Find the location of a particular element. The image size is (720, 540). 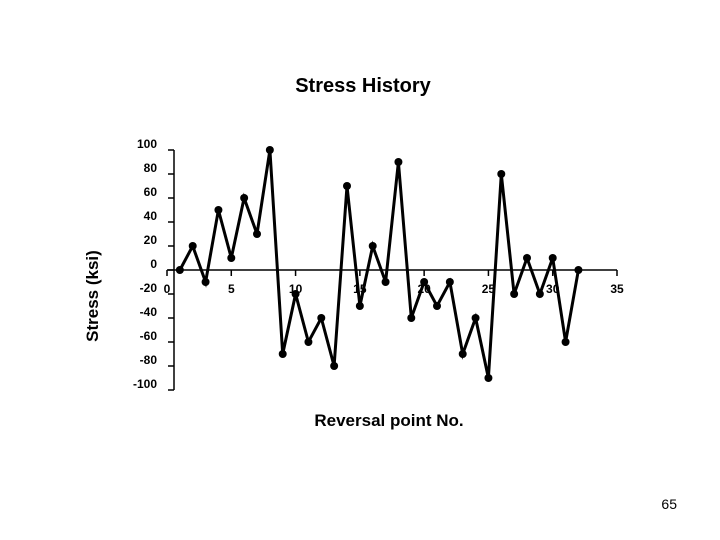

x-tick-label: 0 is located at coordinates (167, 289).